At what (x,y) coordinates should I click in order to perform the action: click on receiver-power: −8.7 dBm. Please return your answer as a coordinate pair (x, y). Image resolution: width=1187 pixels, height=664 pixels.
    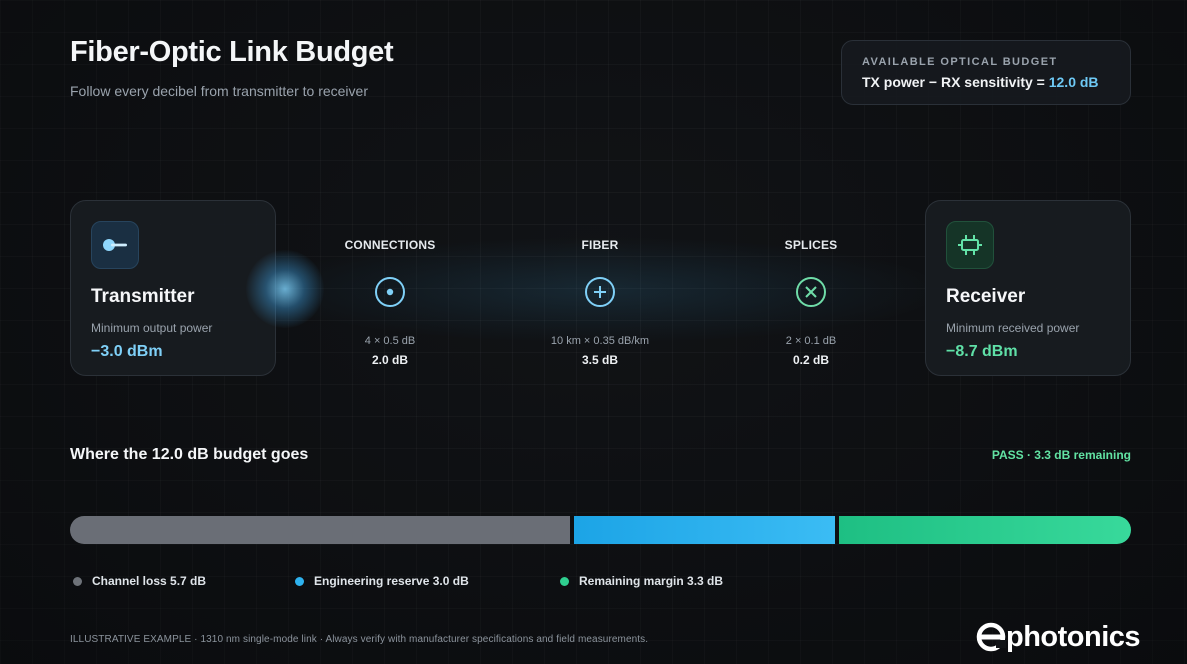
    Looking at the image, I should click on (982, 351).